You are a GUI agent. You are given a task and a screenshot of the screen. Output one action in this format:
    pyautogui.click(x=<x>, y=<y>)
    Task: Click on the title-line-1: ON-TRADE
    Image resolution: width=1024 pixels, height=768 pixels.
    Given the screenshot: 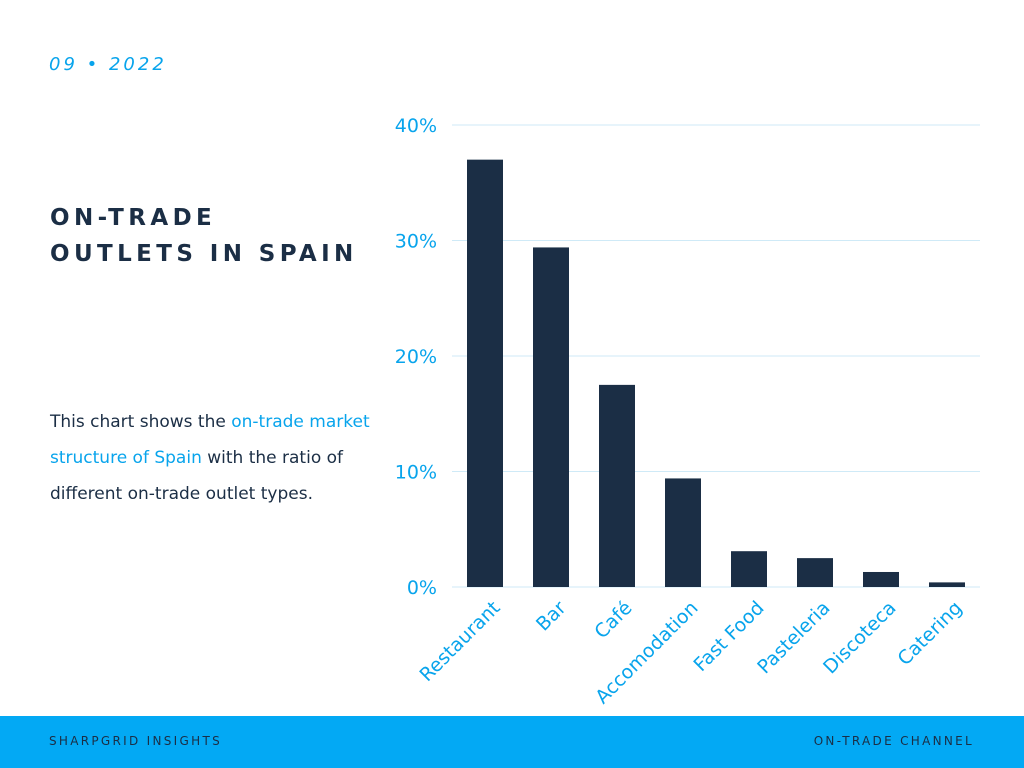 What is the action you would take?
    pyautogui.click(x=133, y=218)
    